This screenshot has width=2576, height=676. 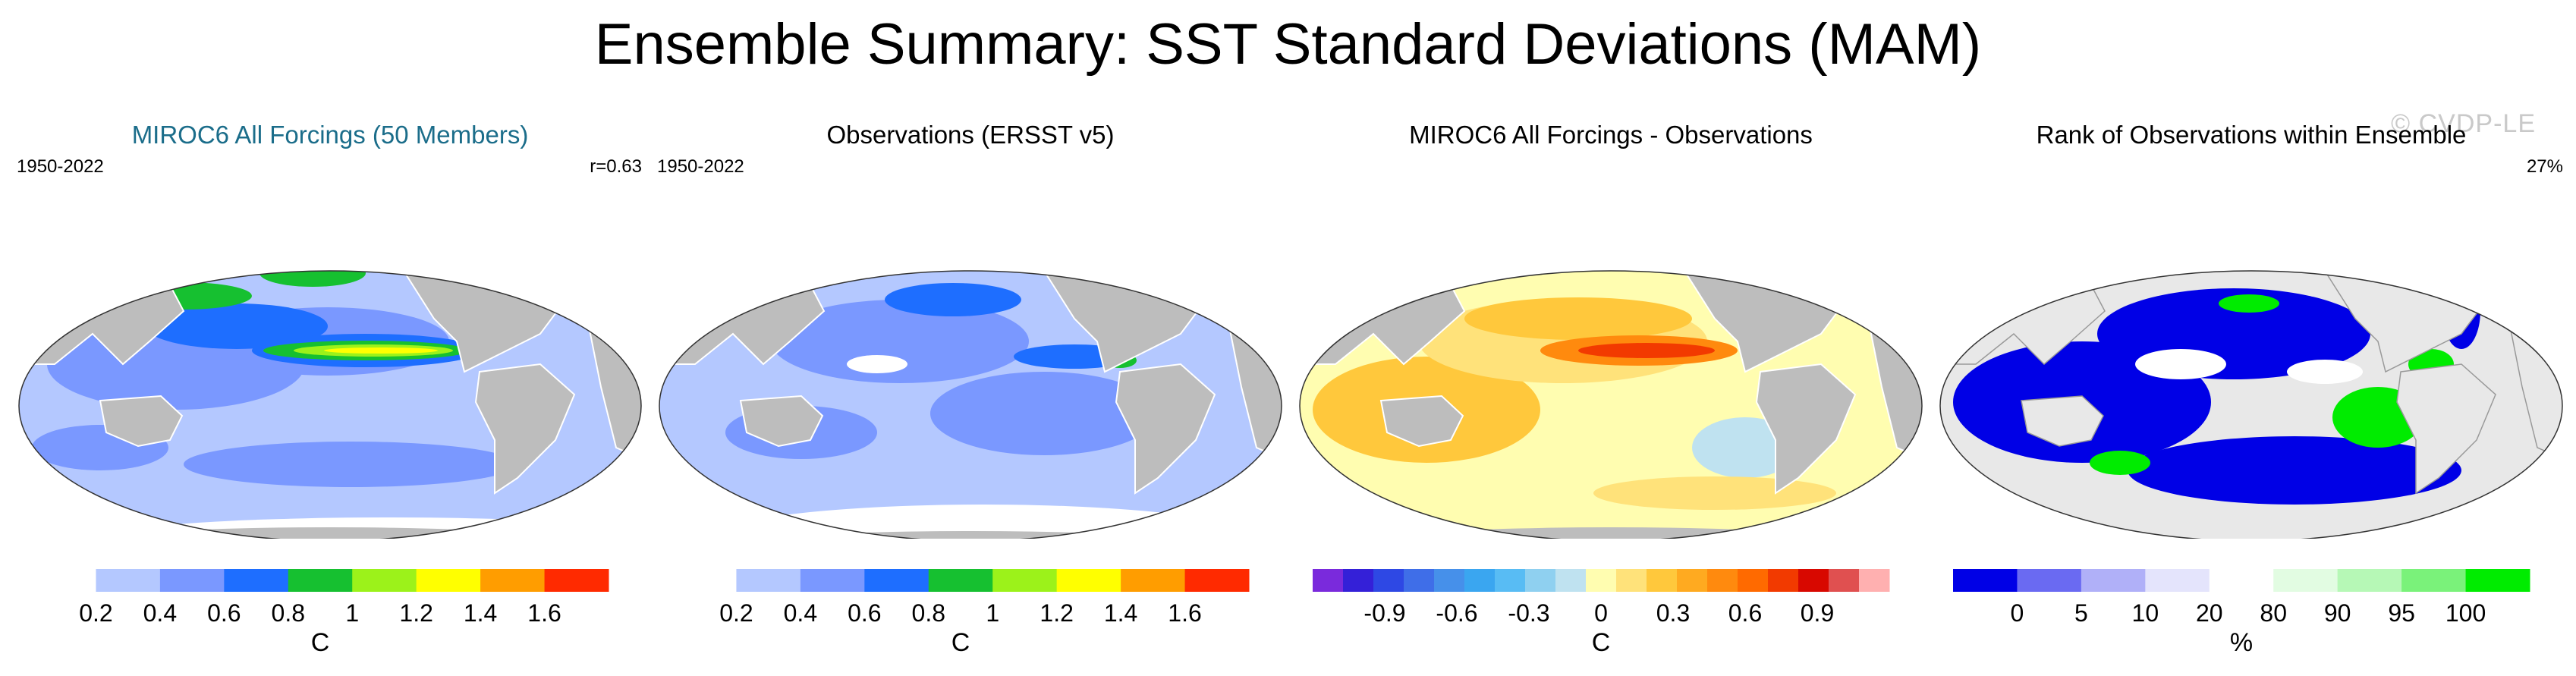 I want to click on colorbar-tick-label: -0.9, so click(x=1384, y=613).